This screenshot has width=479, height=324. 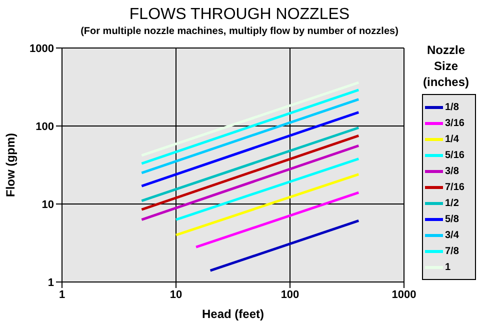 I want to click on legend-label: 3/8, so click(x=452, y=171).